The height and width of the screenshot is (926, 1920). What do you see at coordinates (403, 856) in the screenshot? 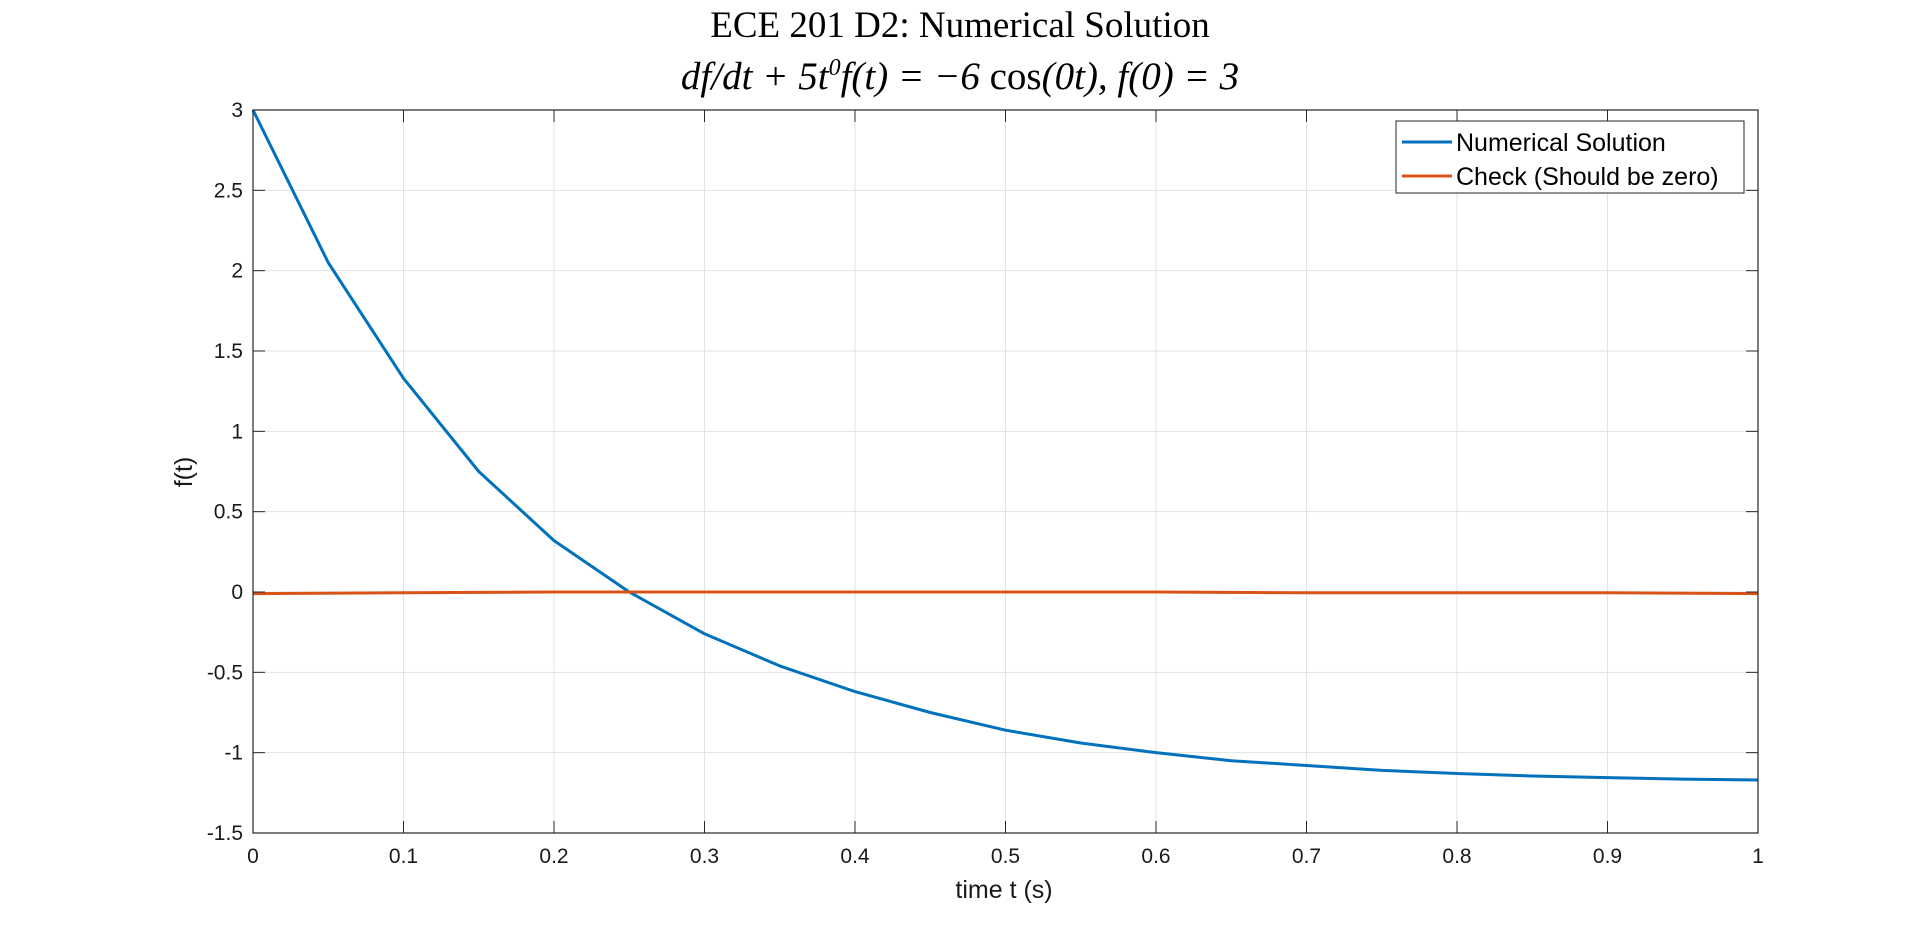
I see `x-tick-label: 0.1` at bounding box center [403, 856].